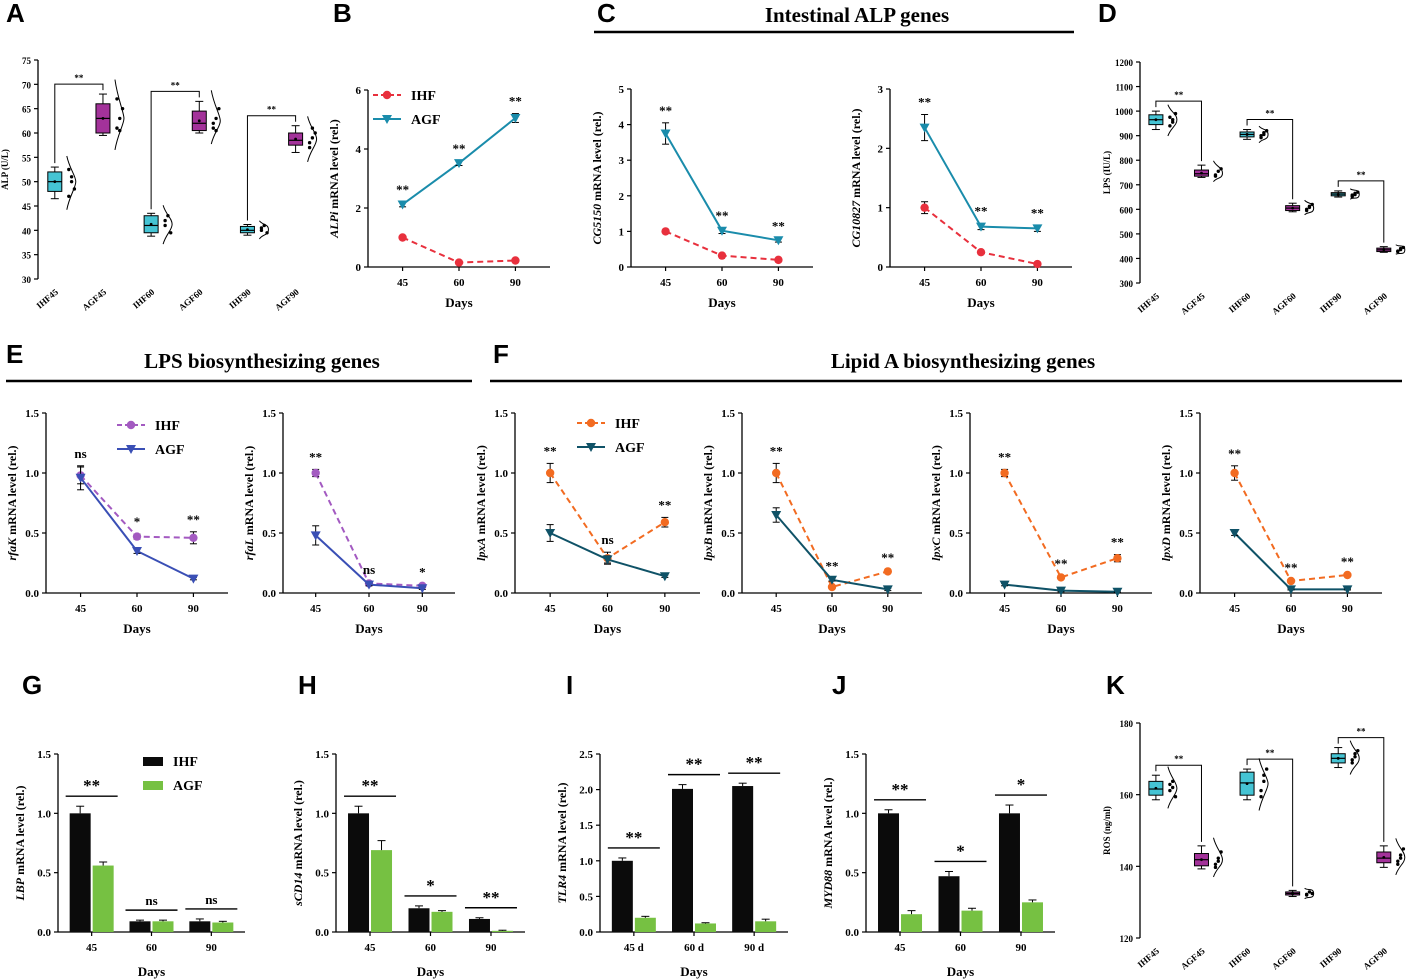  Describe the element at coordinates (422, 572) in the screenshot. I see `significance-label: *` at that location.